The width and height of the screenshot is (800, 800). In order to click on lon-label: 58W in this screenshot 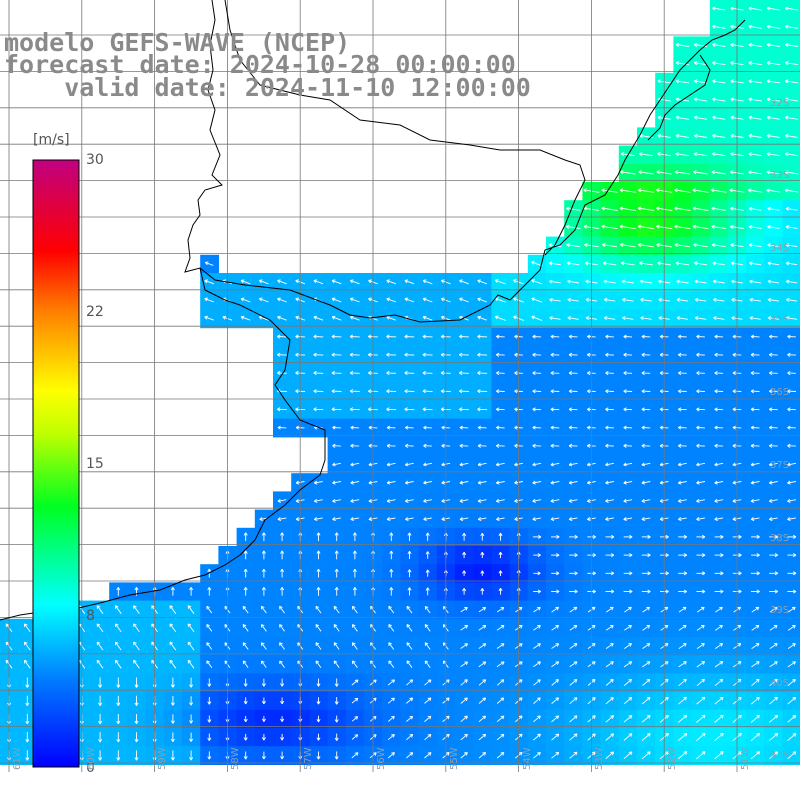, I will do `click(235, 758)`.